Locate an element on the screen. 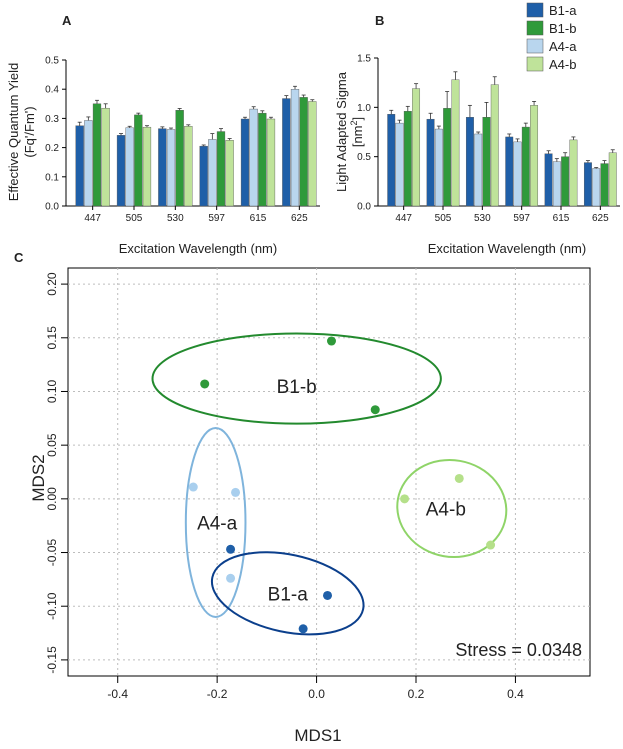 This screenshot has width=623, height=749. ellipse-b1-a is located at coordinates (287, 593).